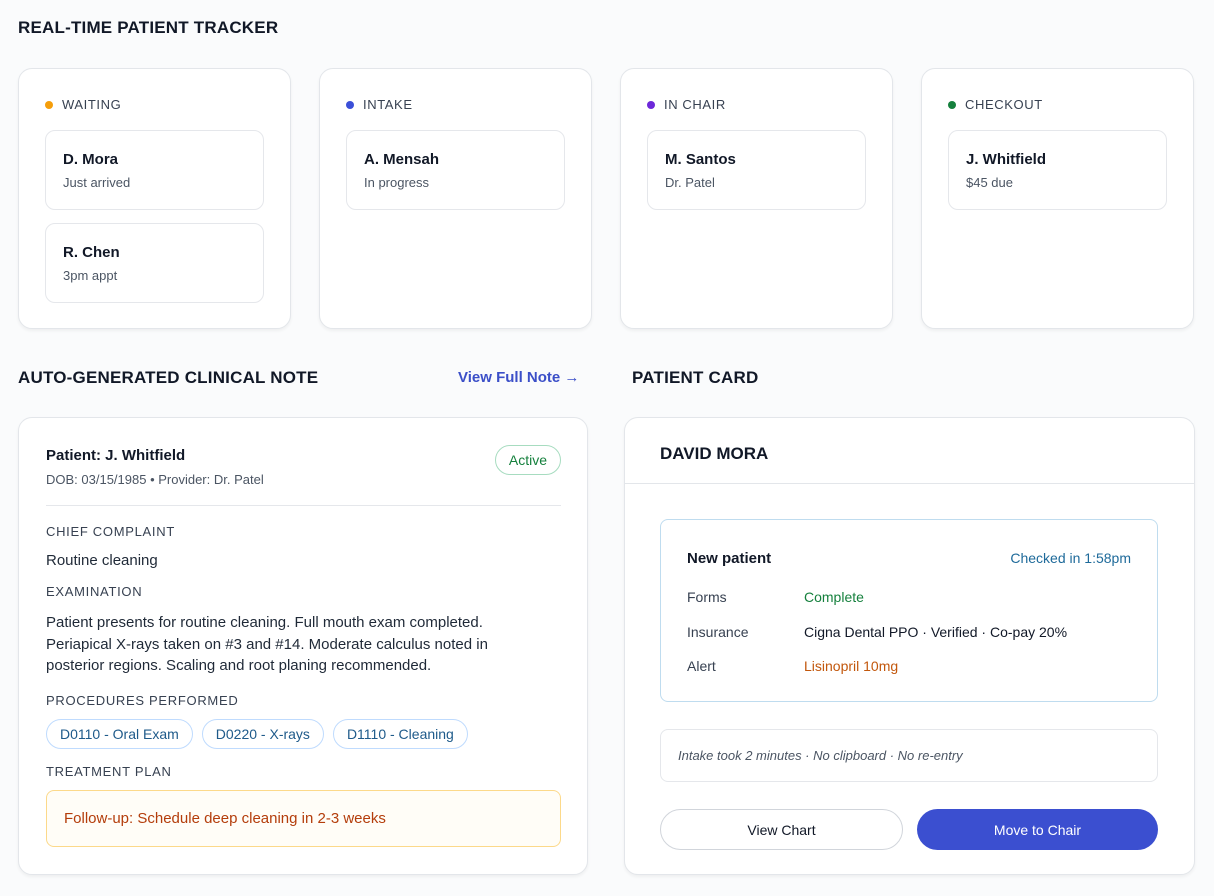  What do you see at coordinates (851, 666) in the screenshot?
I see `row-value: Lisinopril 10mg` at bounding box center [851, 666].